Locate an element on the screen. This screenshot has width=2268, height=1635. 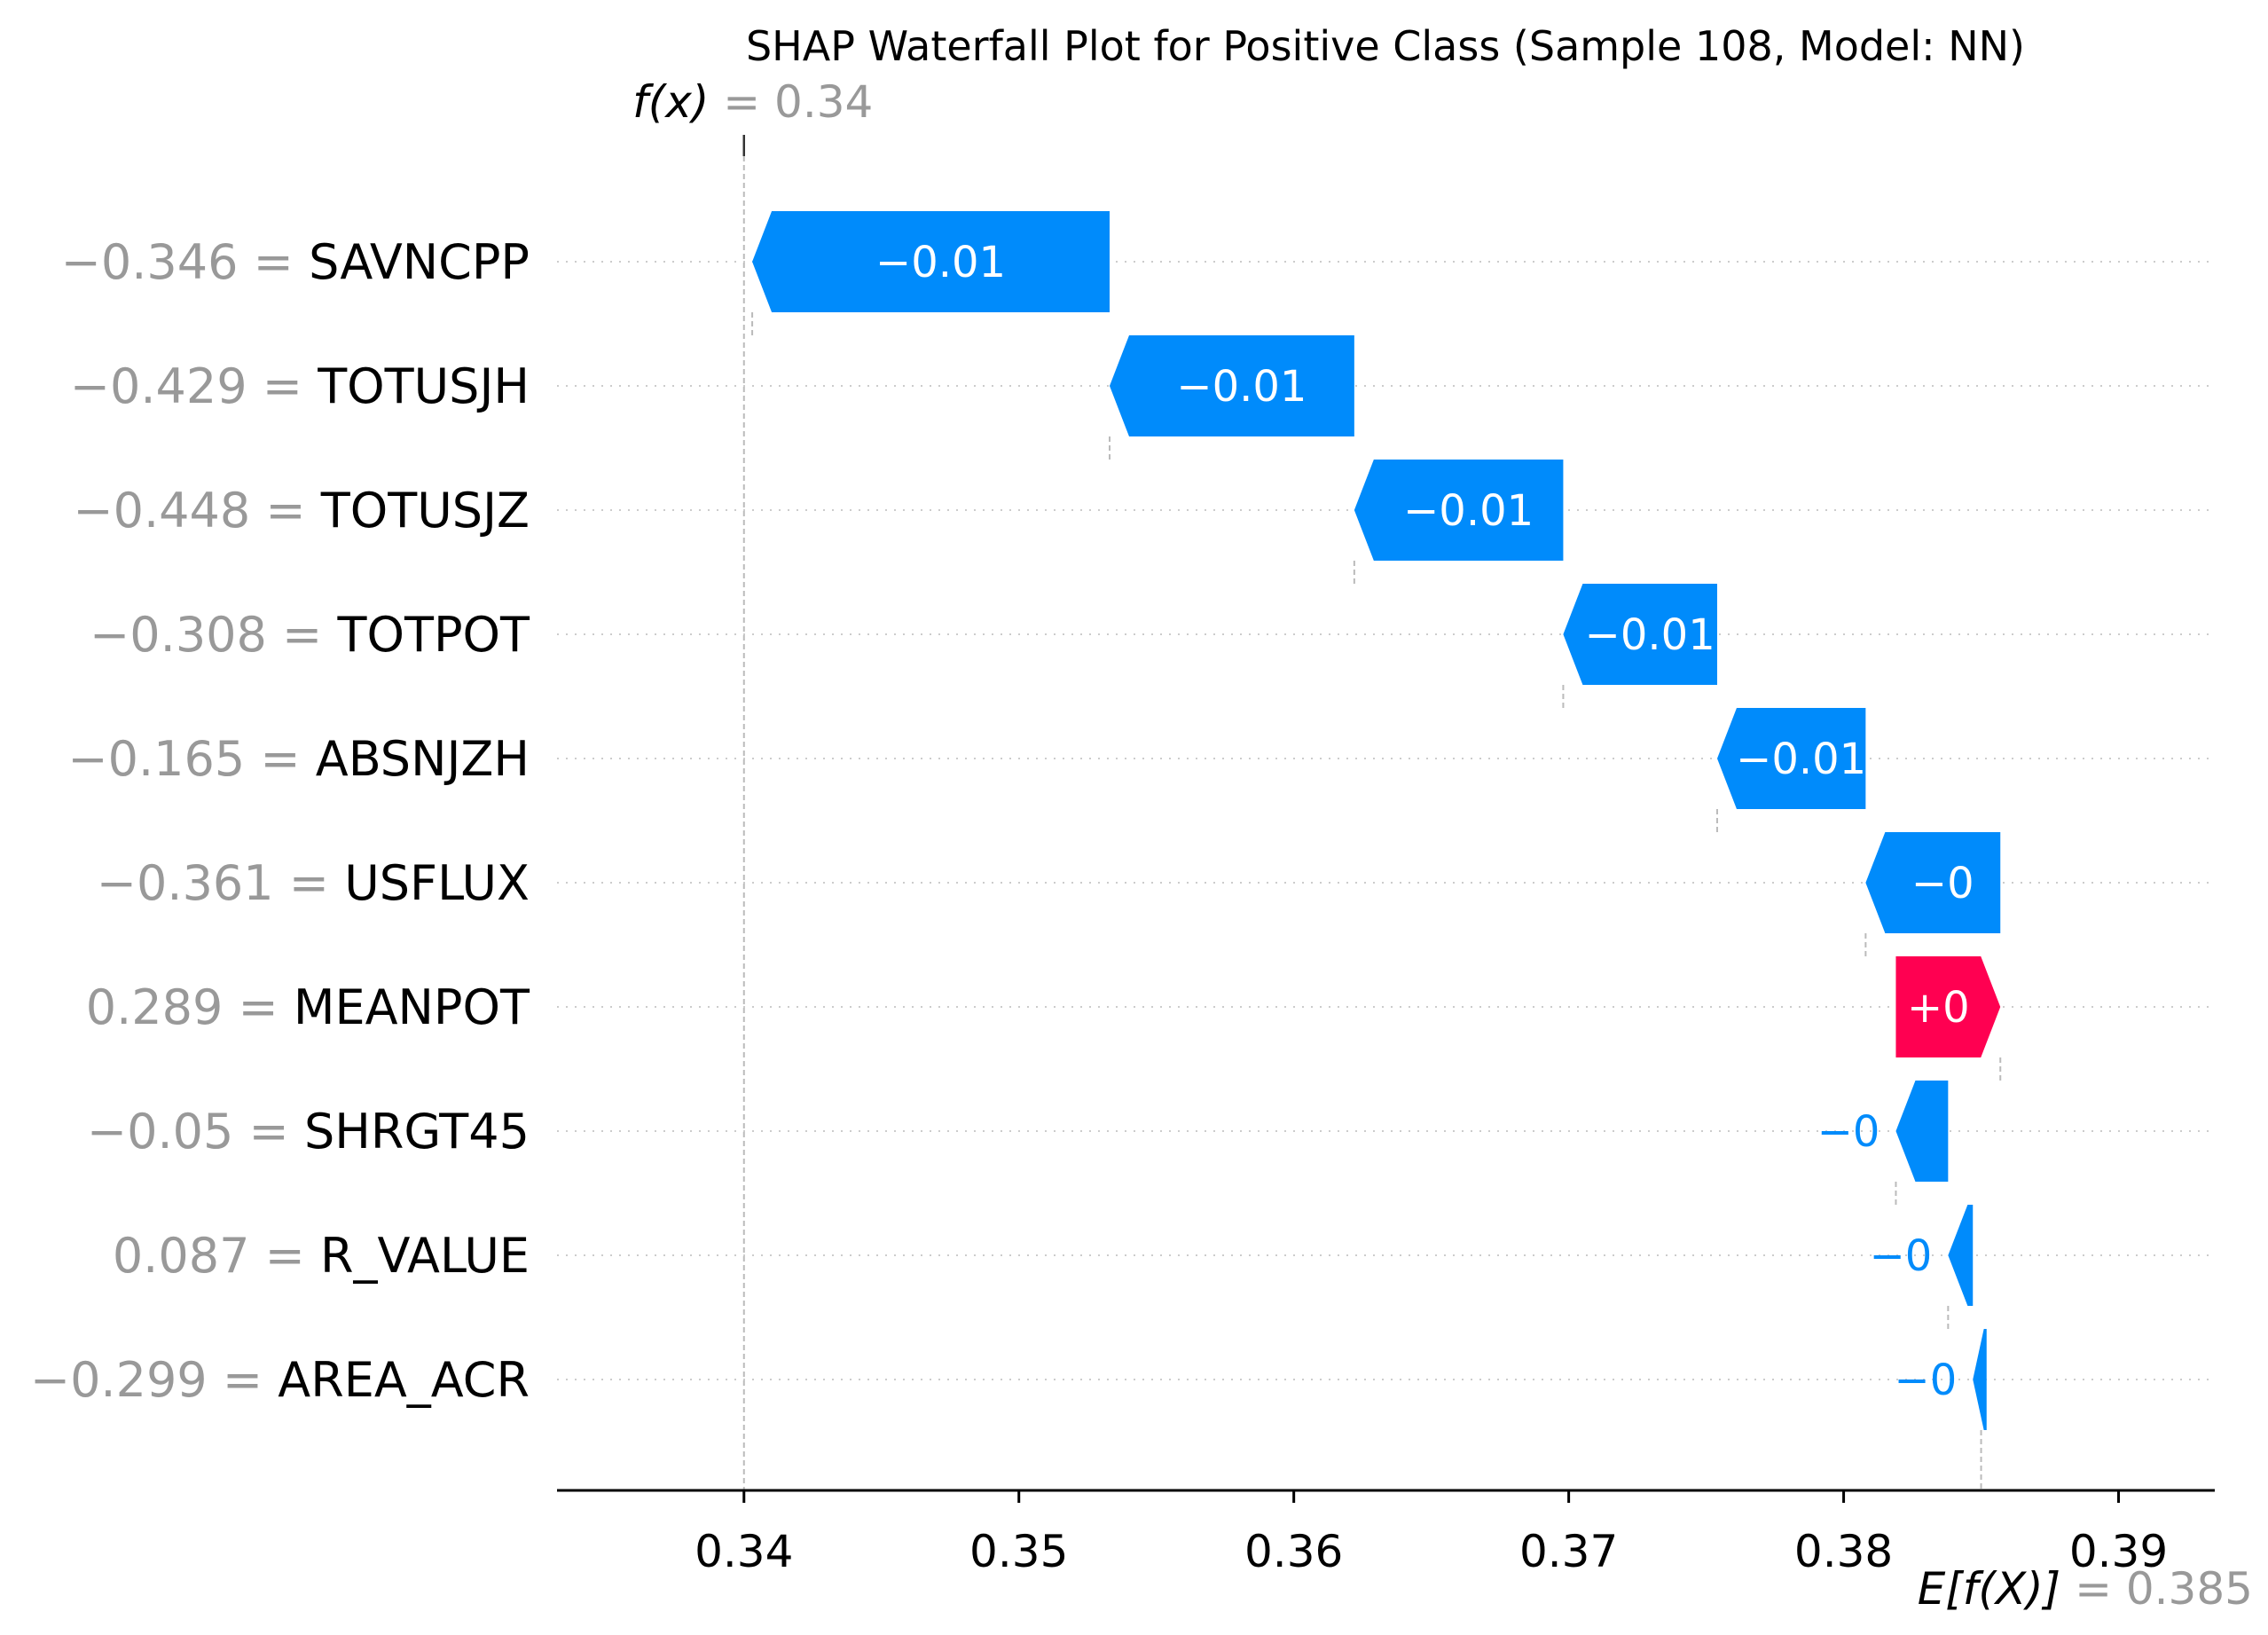
feature-label: −0.346 = SAVNCPP is located at coordinates (295, 262).